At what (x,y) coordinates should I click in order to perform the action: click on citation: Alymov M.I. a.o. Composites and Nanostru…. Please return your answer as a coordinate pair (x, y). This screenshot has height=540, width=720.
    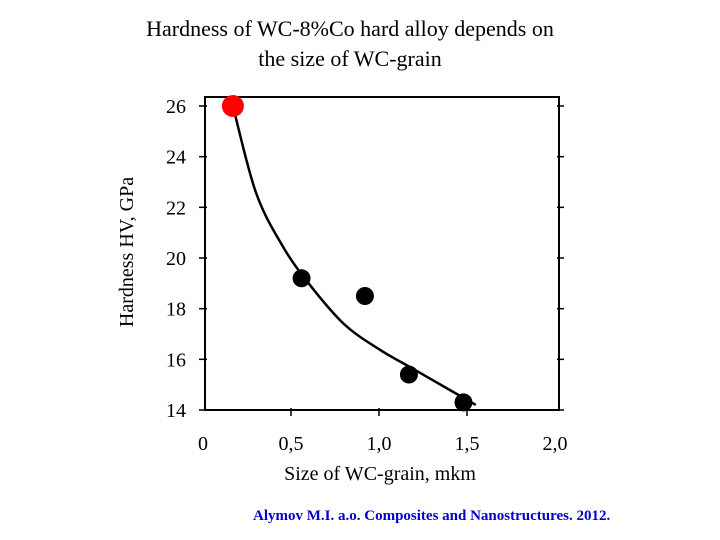
    Looking at the image, I should click on (432, 516).